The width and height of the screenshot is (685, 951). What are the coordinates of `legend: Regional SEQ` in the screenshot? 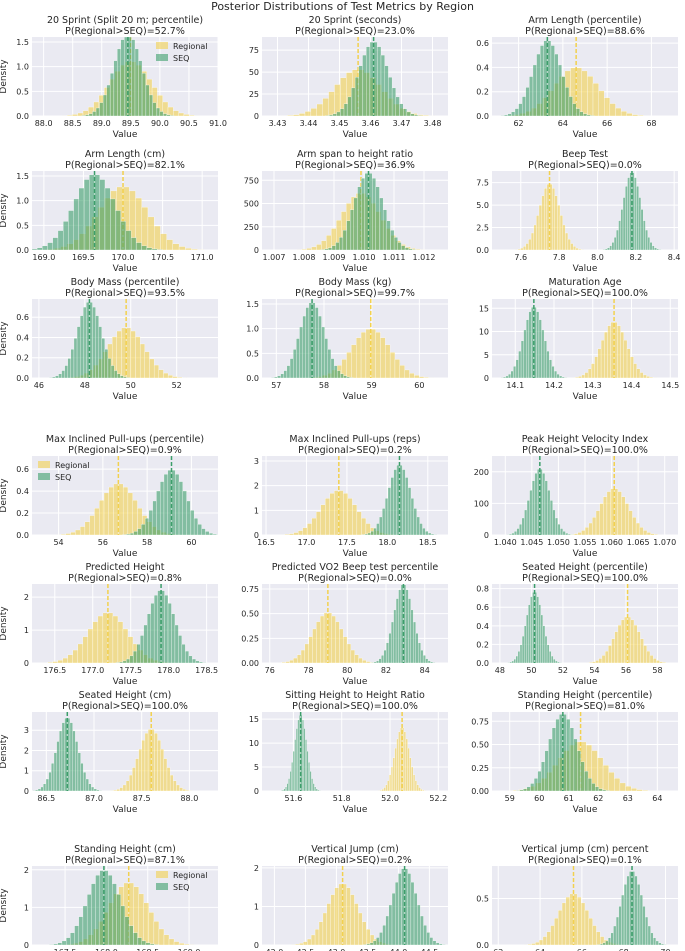 It's located at (182, 52).